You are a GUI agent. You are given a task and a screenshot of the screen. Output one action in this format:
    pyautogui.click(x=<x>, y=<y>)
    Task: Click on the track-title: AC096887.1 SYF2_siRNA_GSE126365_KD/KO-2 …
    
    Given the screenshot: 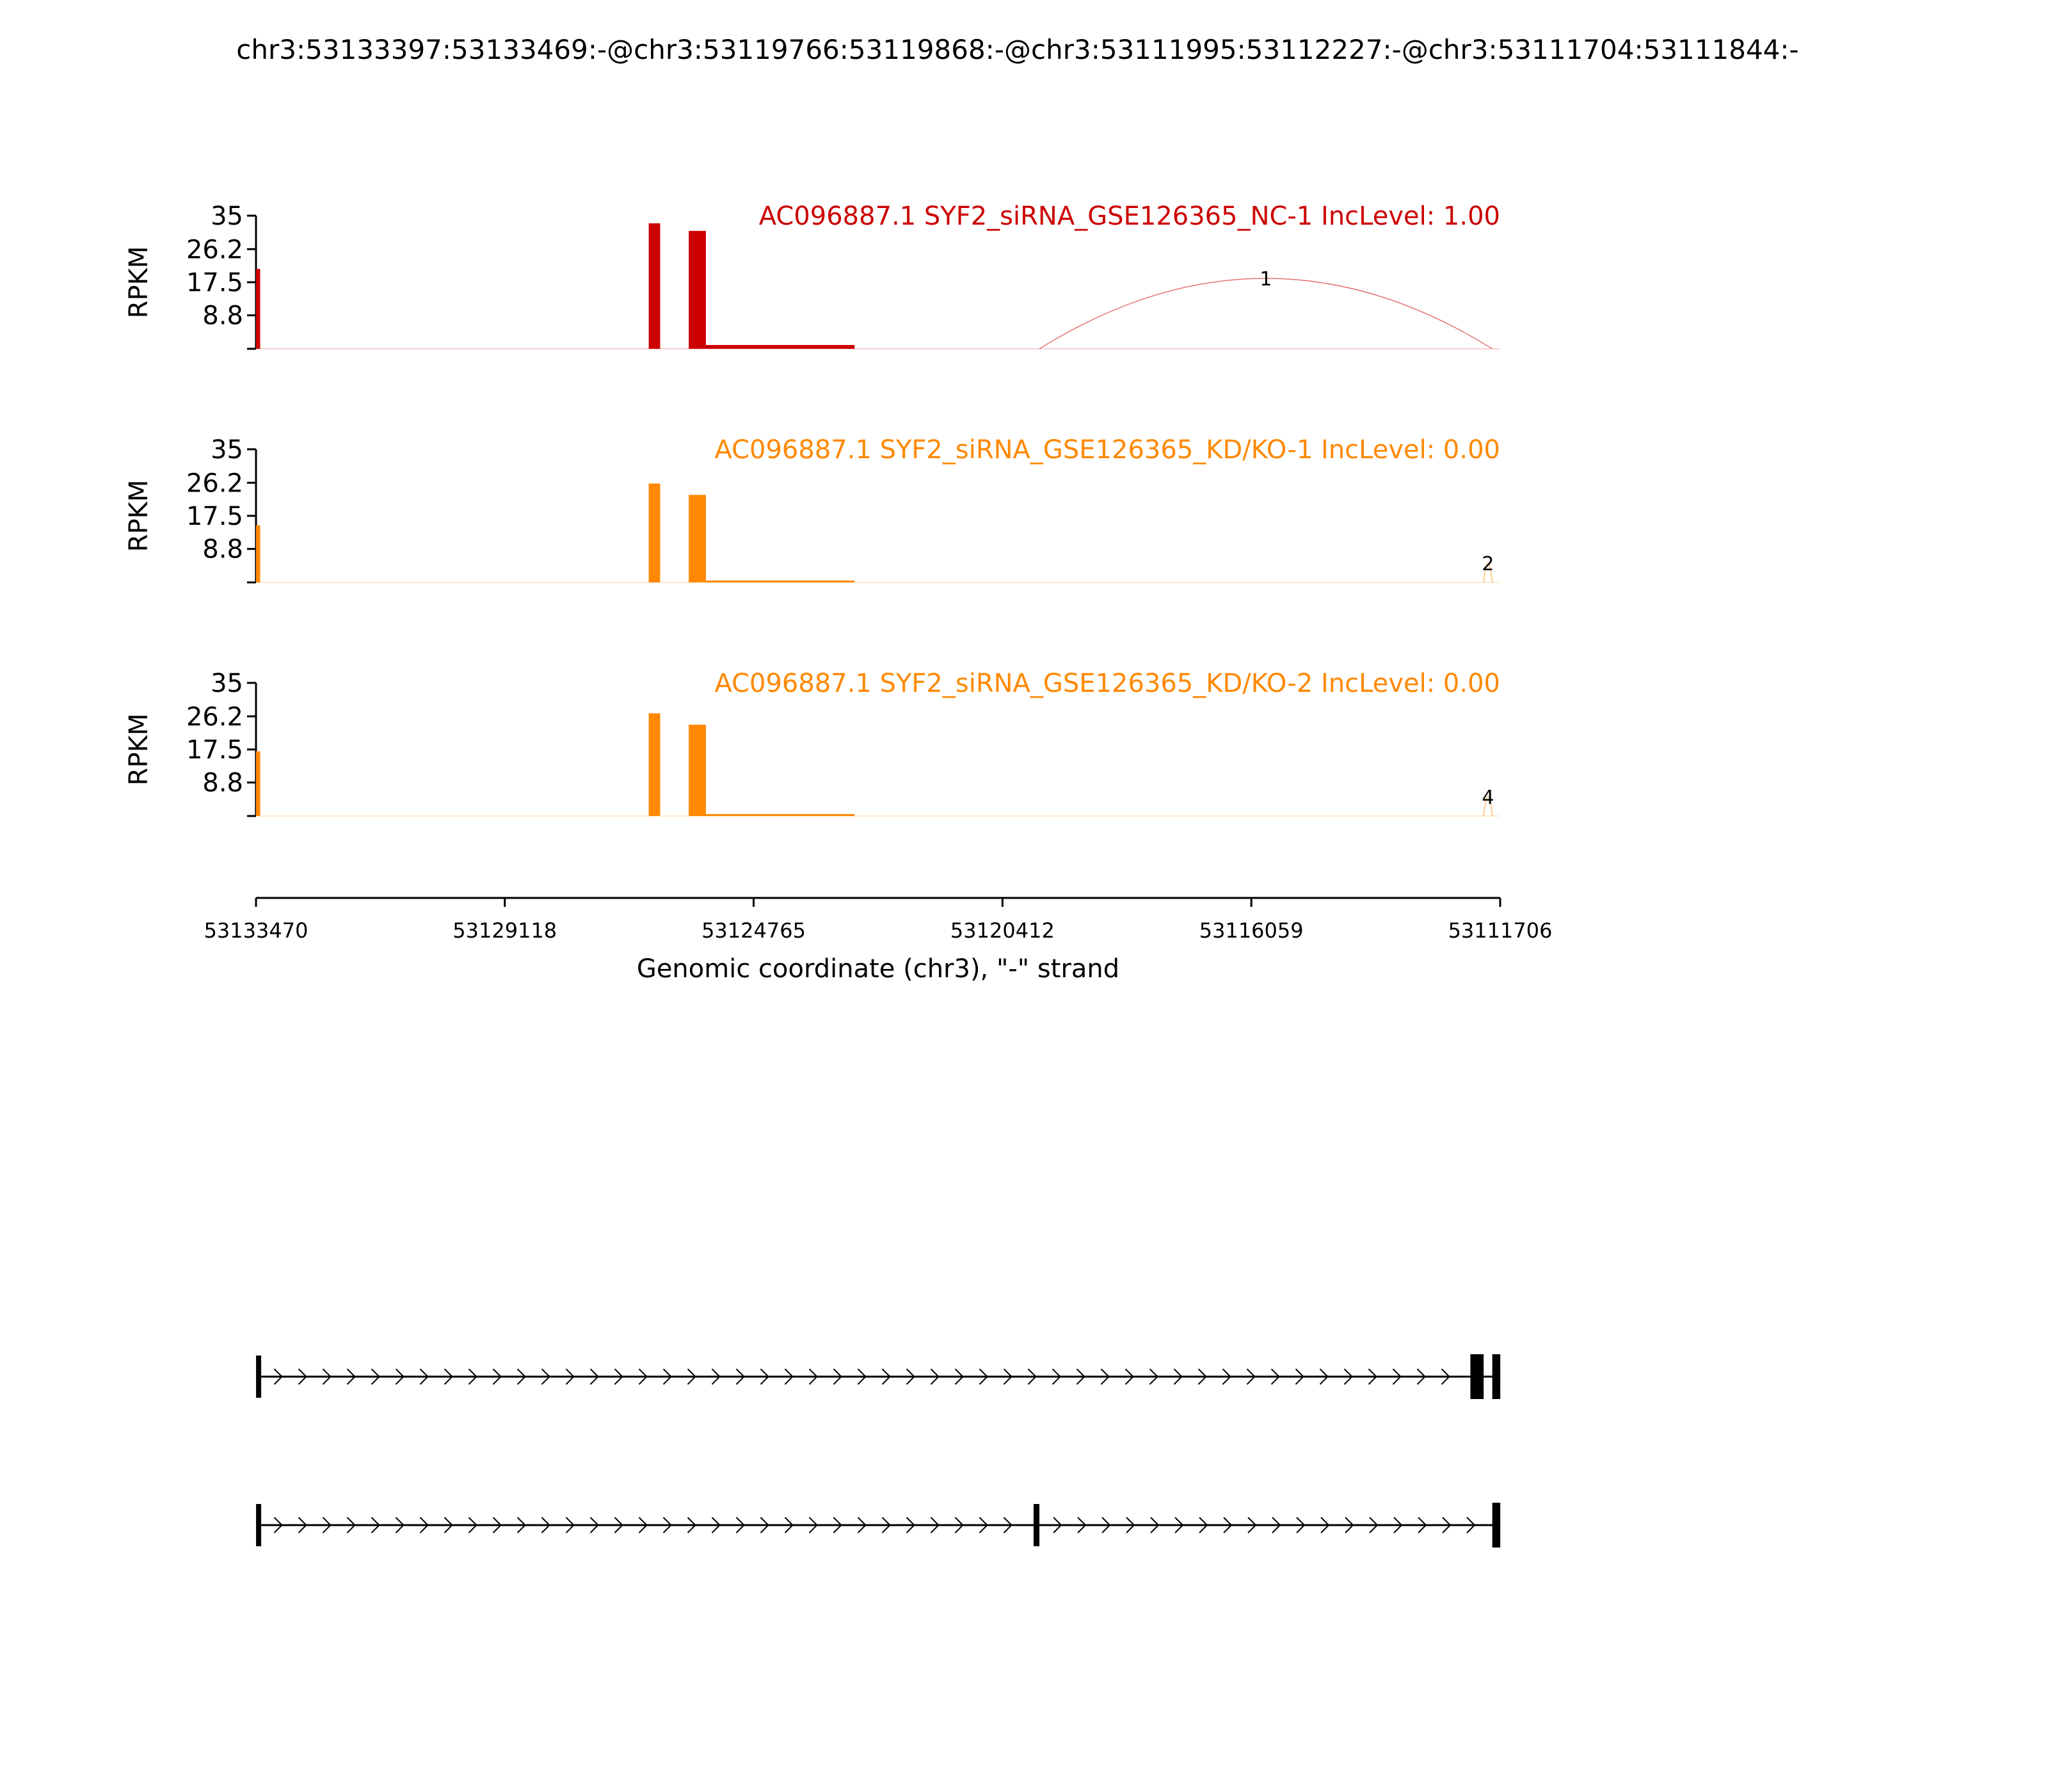 What is the action you would take?
    pyautogui.click(x=1107, y=683)
    